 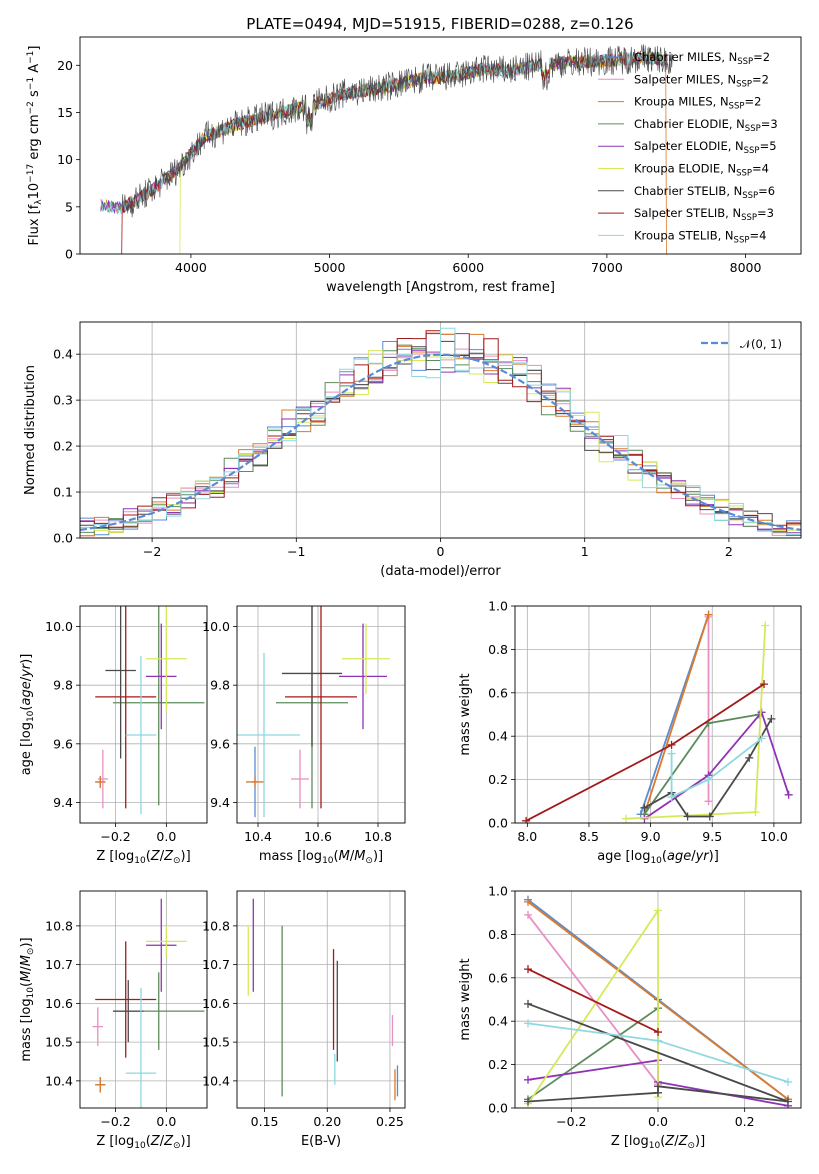 I want to click on y-tick-label: 10.7, so click(x=59, y=964).